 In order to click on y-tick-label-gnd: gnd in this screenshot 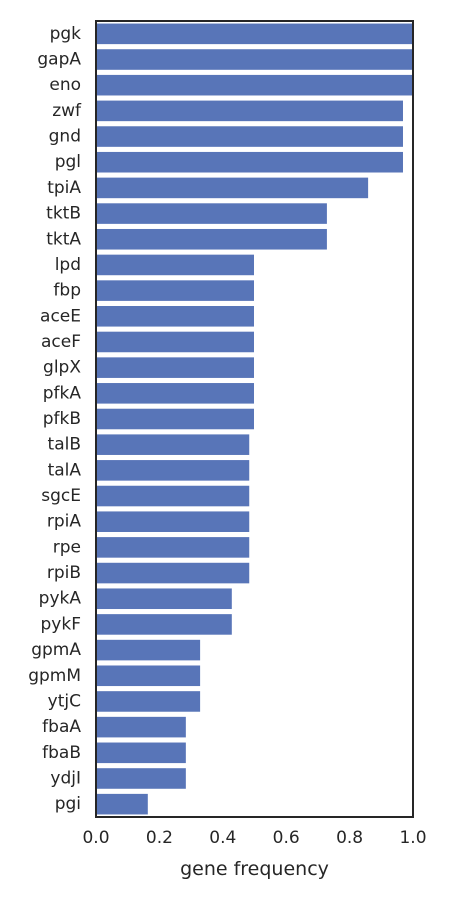, I will do `click(65, 137)`.